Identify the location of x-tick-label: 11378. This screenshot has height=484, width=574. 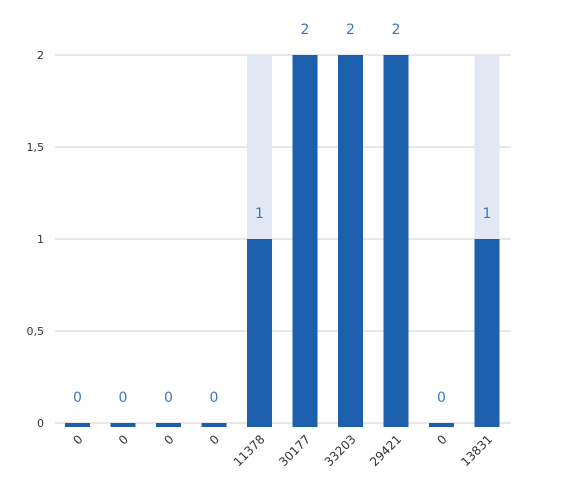
(249, 450).